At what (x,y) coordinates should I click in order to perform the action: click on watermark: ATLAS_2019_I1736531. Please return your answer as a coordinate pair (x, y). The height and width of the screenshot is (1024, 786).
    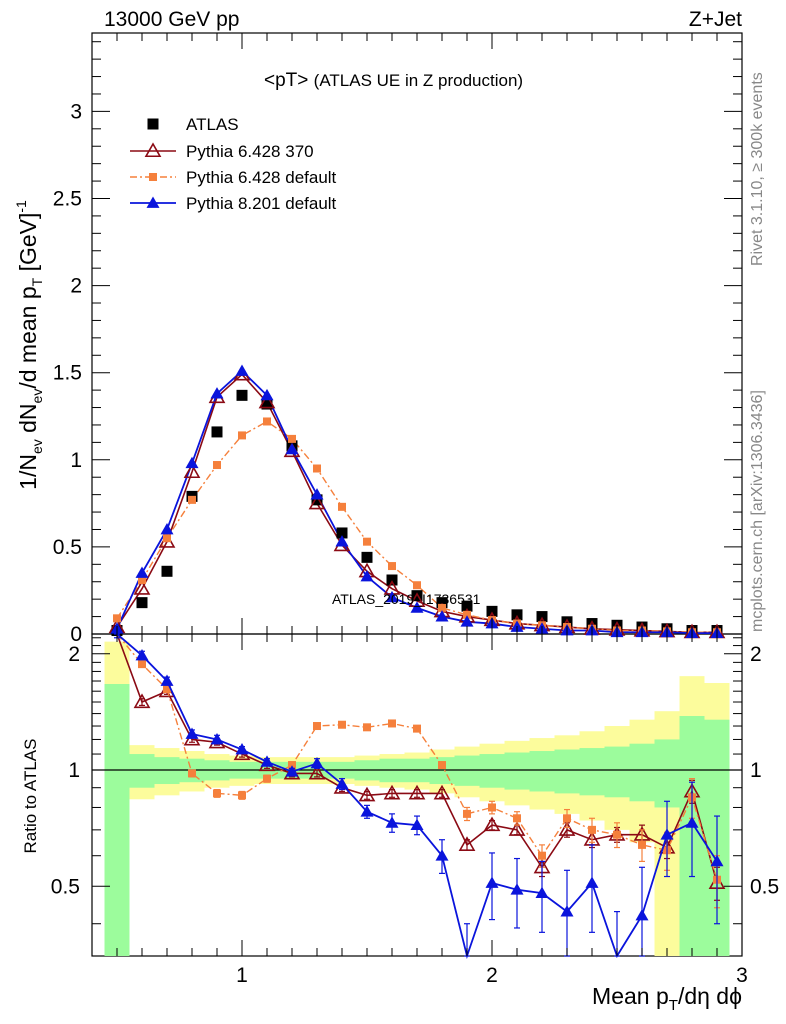
    Looking at the image, I should click on (406, 599).